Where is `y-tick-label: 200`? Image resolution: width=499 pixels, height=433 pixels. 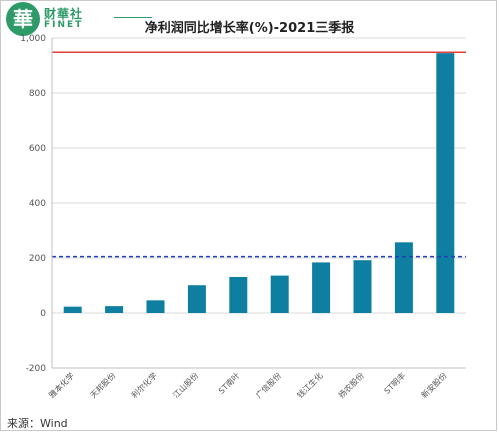
y-tick-label: 200 is located at coordinates (37, 259).